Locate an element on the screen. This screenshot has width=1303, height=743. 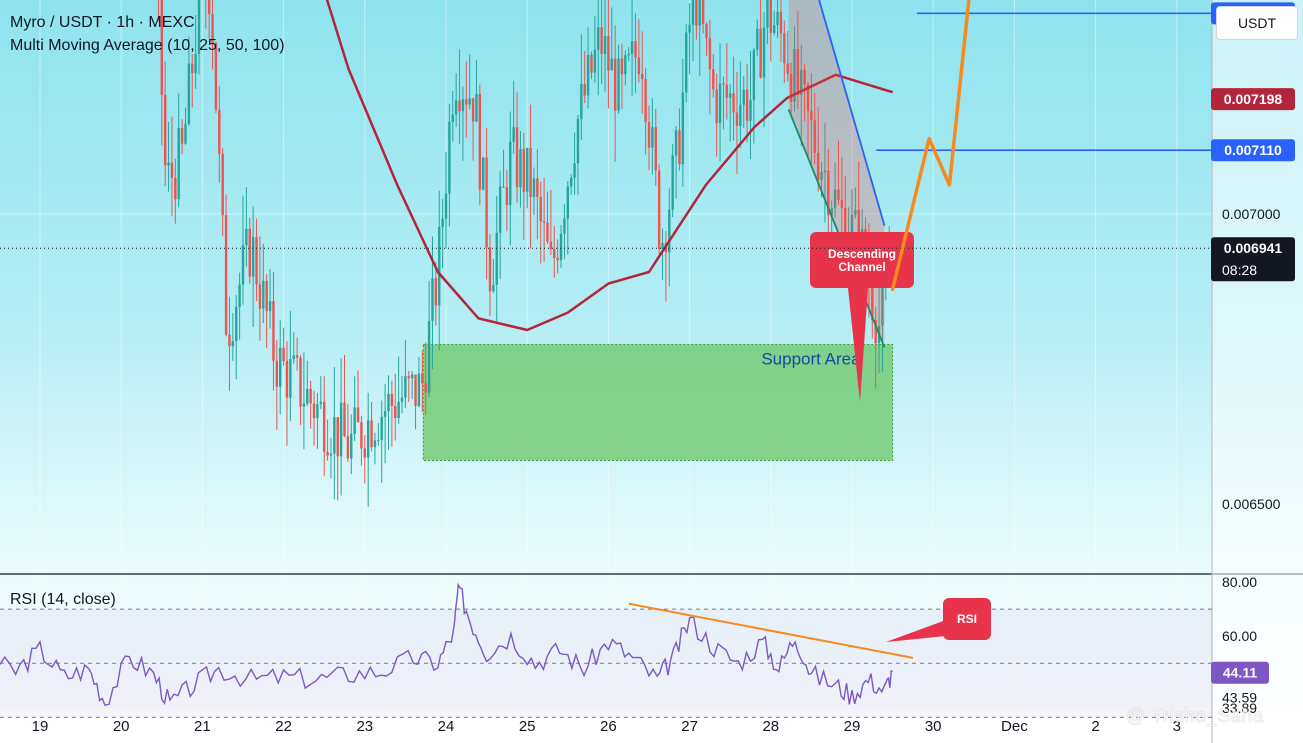
time-axis-bg is located at coordinates (651, 725).